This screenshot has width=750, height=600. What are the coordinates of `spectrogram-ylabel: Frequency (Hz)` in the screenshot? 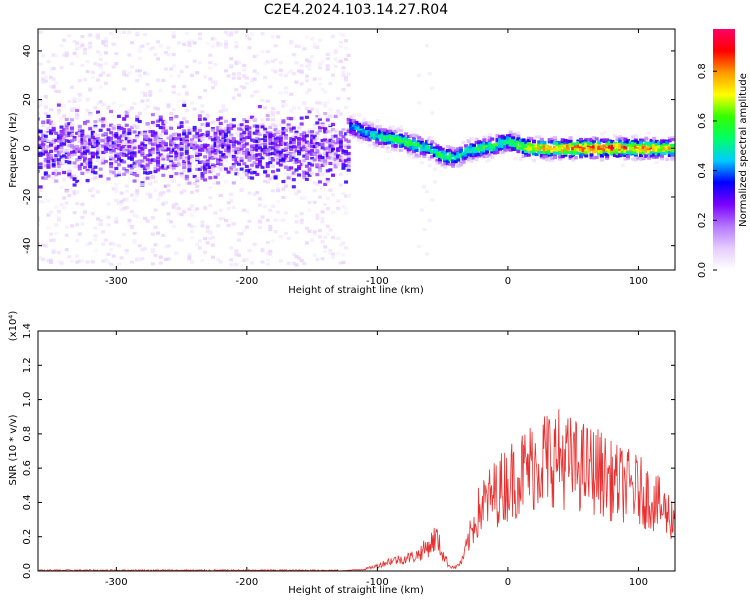 It's located at (13, 150).